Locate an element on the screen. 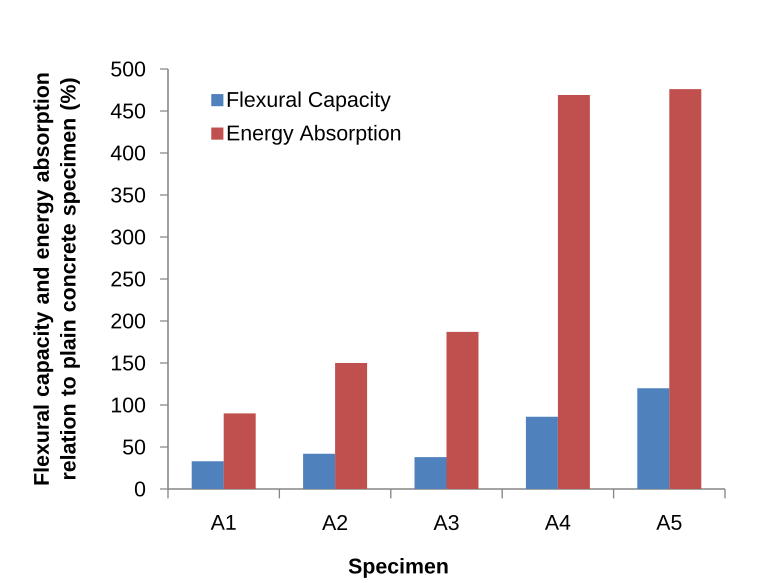  x-tick-label: A4 is located at coordinates (557, 522).